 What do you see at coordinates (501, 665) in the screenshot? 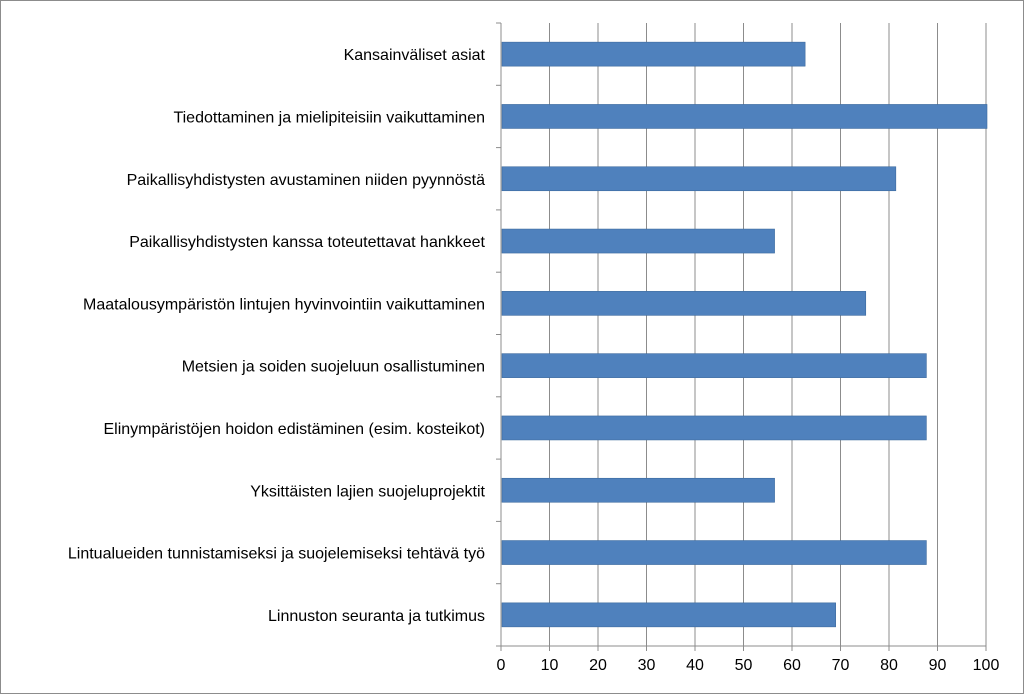
I see `x-tick-label-0: 0` at bounding box center [501, 665].